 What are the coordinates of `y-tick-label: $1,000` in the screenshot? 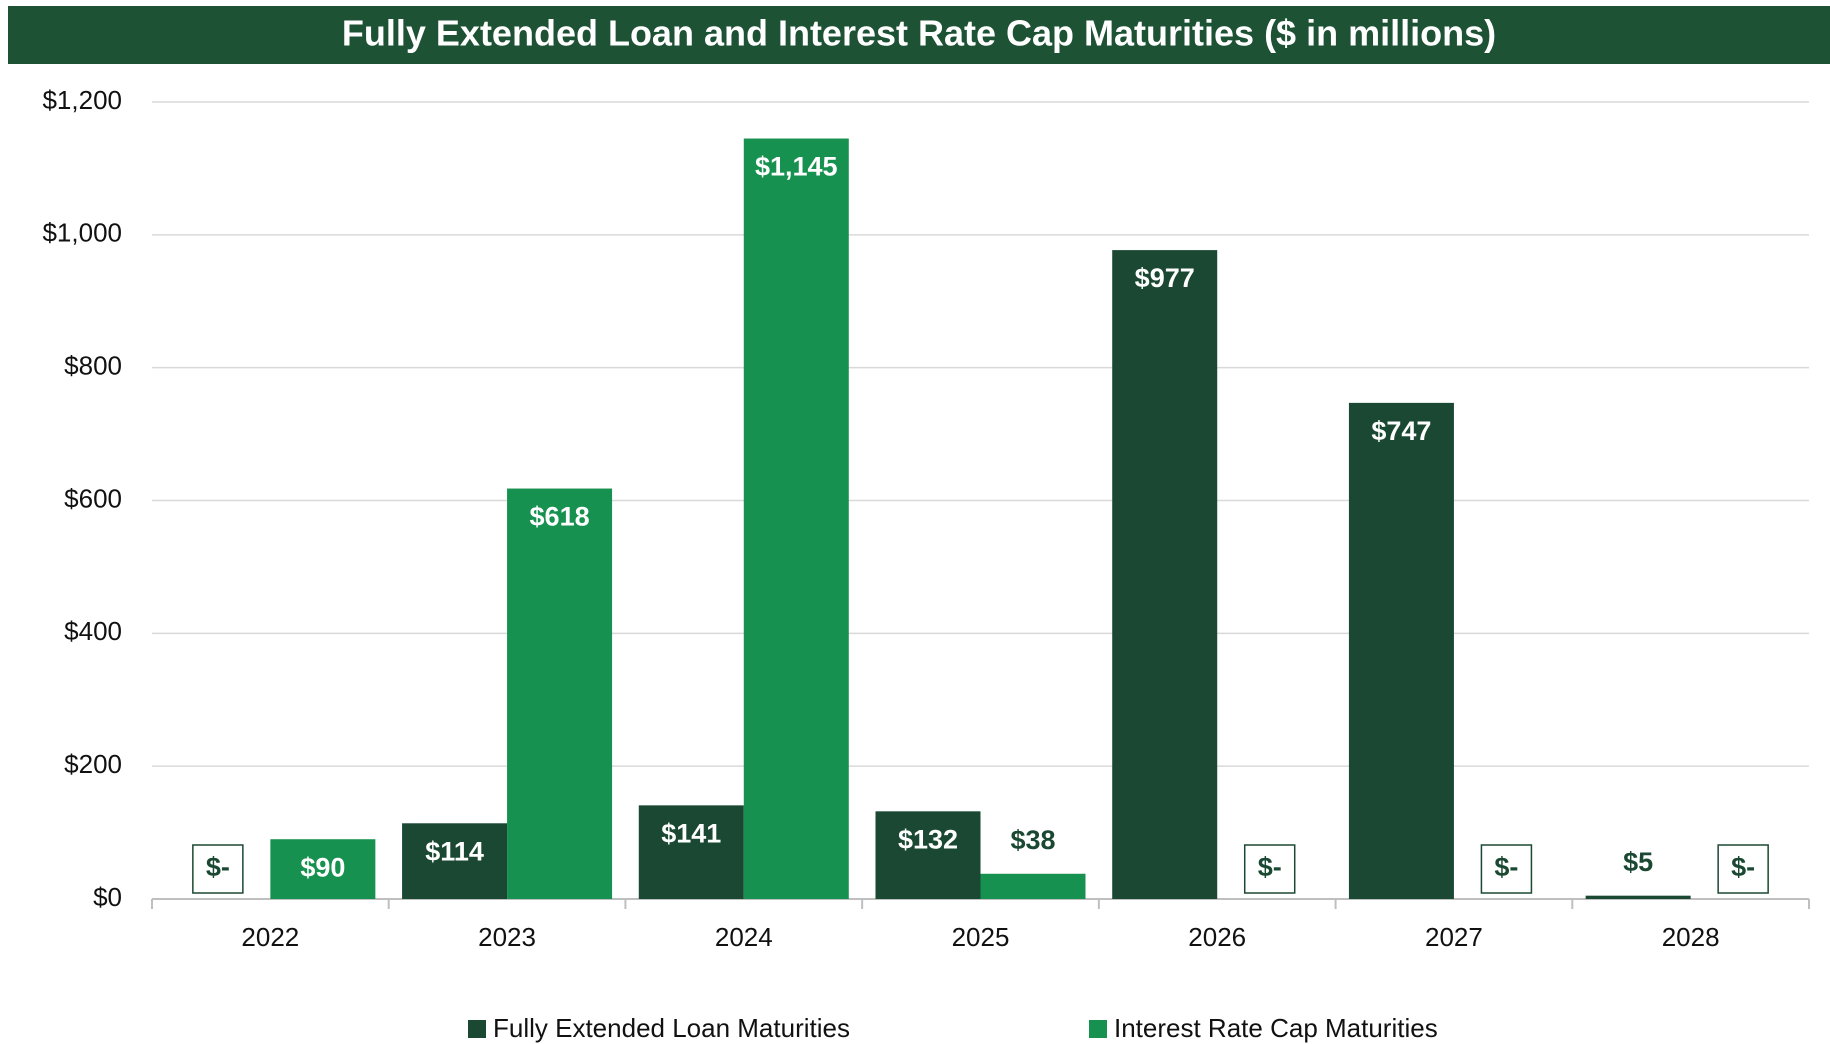 It's located at (82, 233).